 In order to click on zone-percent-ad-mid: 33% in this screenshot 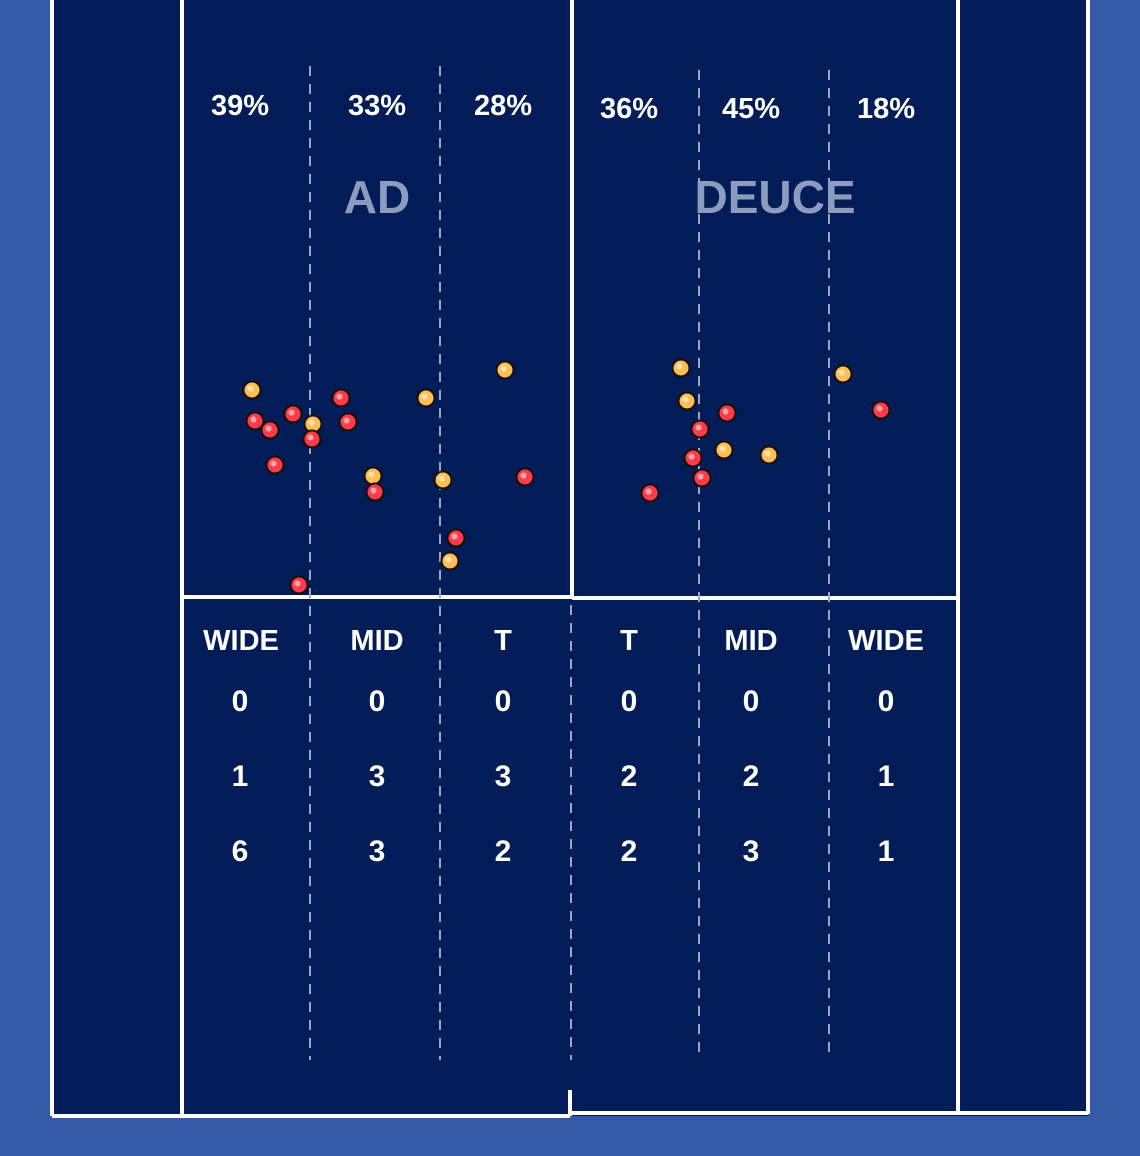, I will do `click(377, 106)`.